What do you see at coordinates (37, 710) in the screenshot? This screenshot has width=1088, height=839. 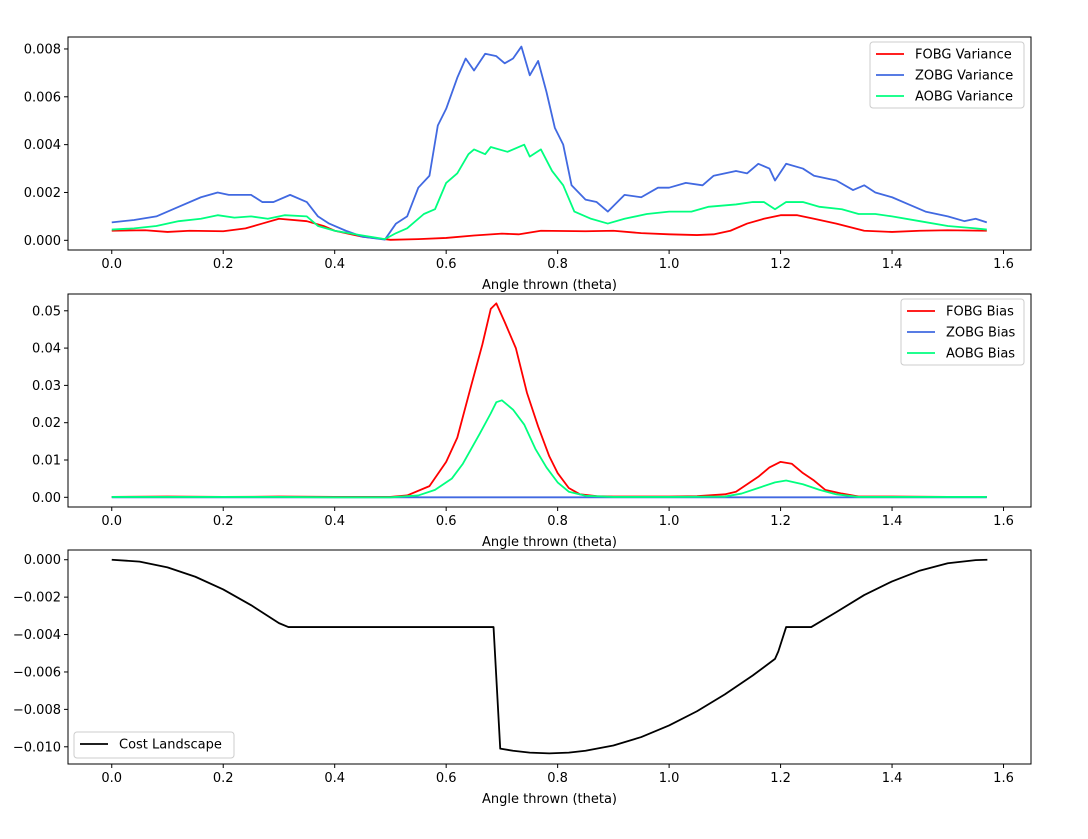 I see `y-tick-label: −0.008` at bounding box center [37, 710].